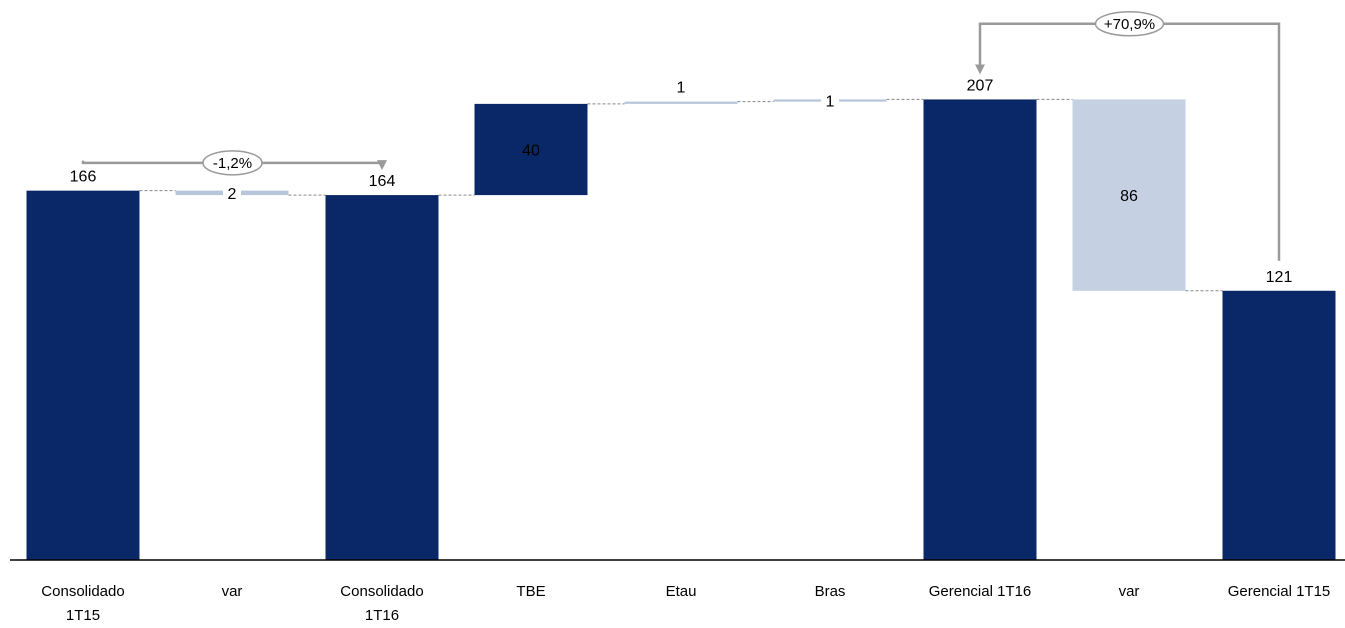  Describe the element at coordinates (830, 591) in the screenshot. I see `category-label-5-0: Bras` at that location.